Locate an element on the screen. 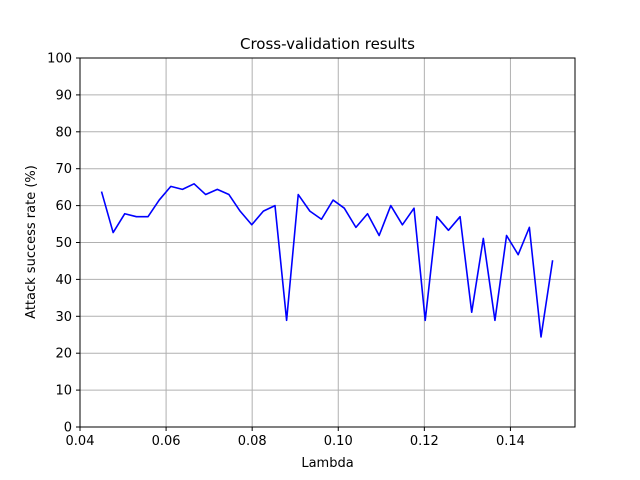  y-tick-label: 50 is located at coordinates (63, 243).